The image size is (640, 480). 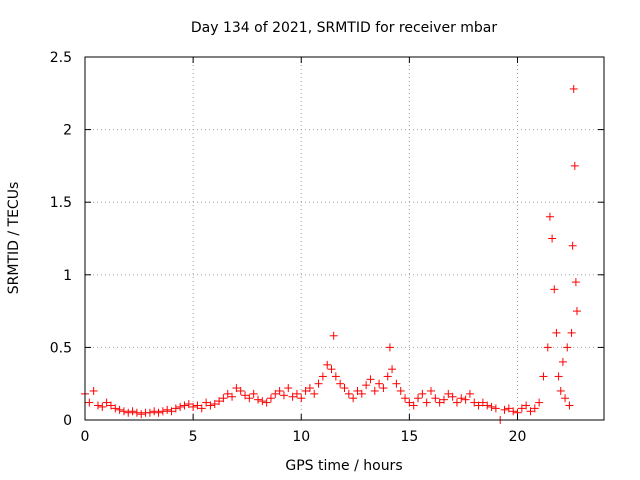 What do you see at coordinates (61, 203) in the screenshot?
I see `y-tick-label: 1.5` at bounding box center [61, 203].